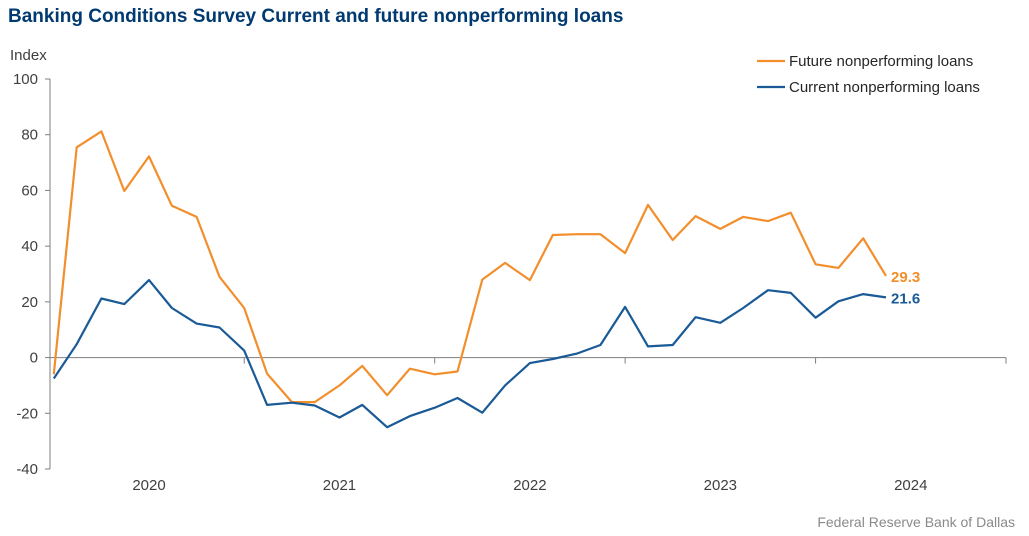 This screenshot has width=1029, height=536. Describe the element at coordinates (916, 522) in the screenshot. I see `source-note: Federal Reserve Bank of Dallas` at that location.